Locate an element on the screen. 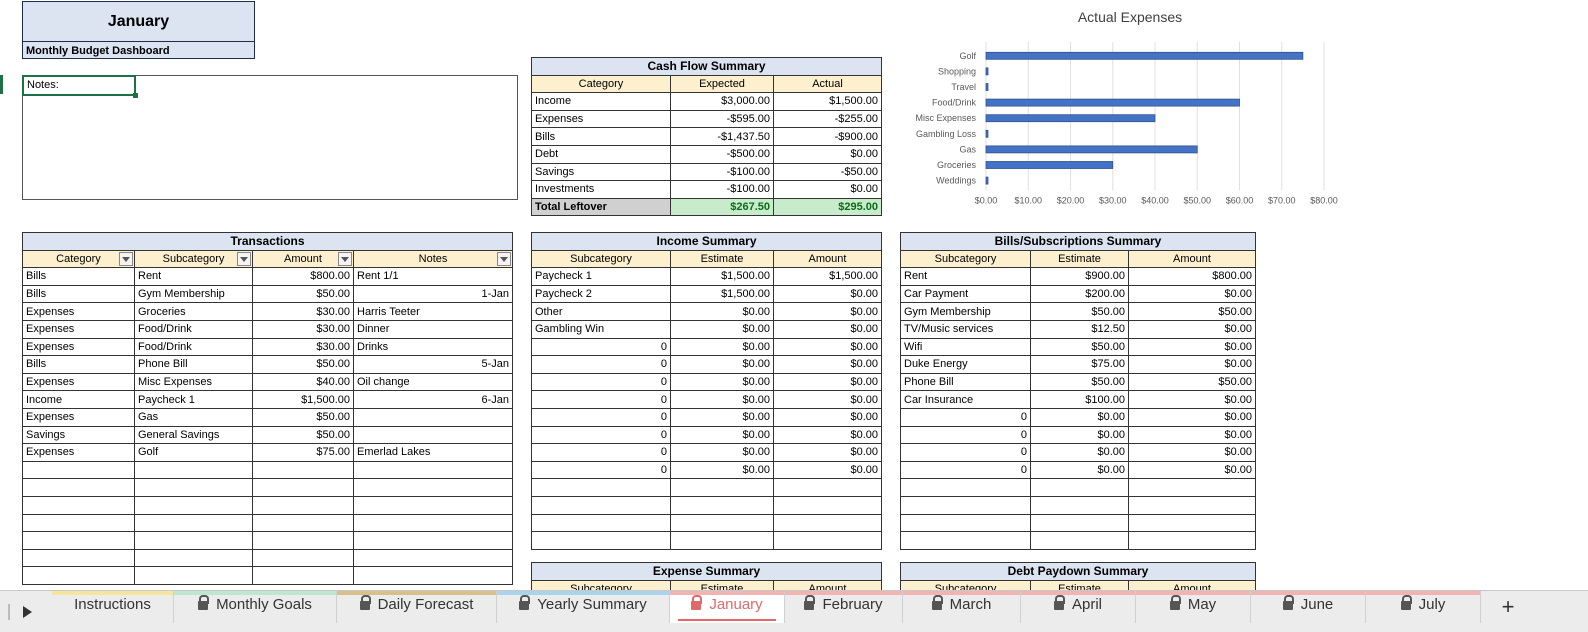 Image resolution: width=1588 pixels, height=632 pixels. table-cell: -$255.00 is located at coordinates (827, 119).